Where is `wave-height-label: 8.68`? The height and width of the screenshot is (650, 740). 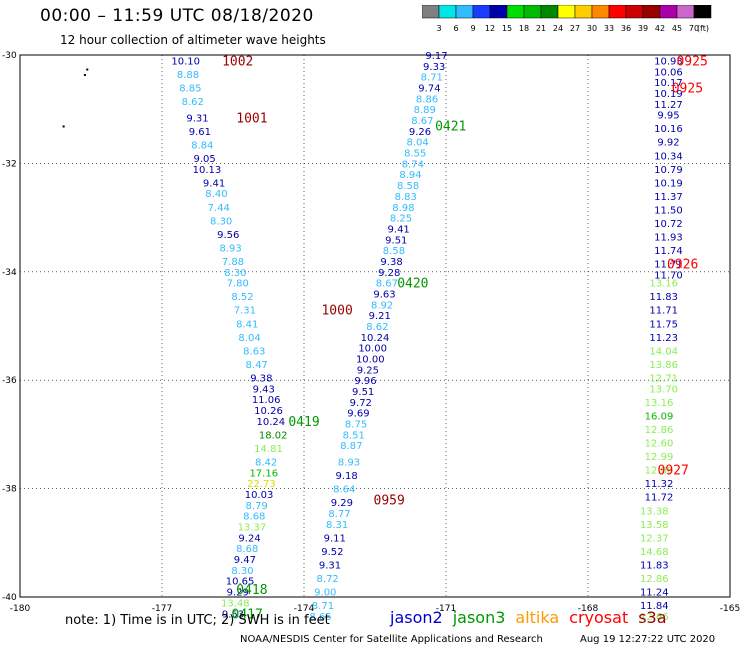
wave-height-label: 8.68 is located at coordinates (247, 549).